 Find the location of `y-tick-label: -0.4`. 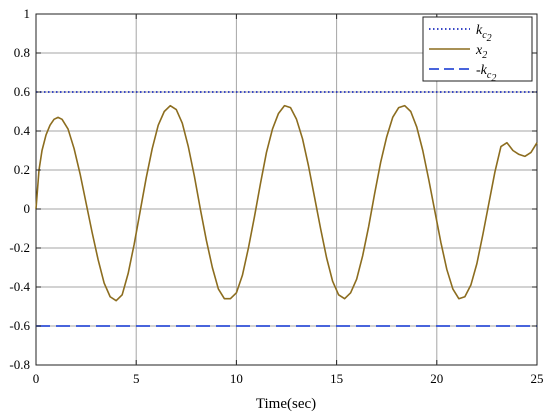

y-tick-label: -0.4 is located at coordinates (19, 286).